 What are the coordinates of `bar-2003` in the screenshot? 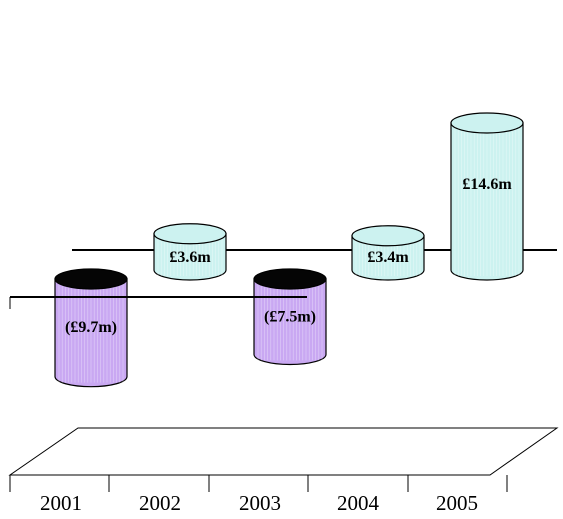 It's located at (290, 317).